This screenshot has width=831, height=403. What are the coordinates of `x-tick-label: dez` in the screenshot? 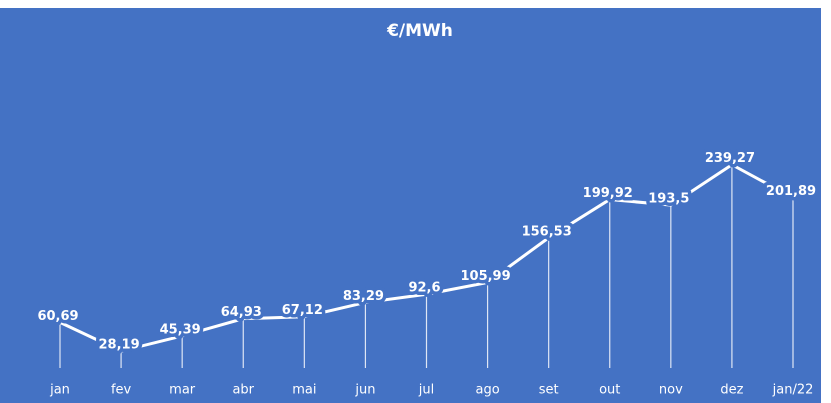 It's located at (731, 390).